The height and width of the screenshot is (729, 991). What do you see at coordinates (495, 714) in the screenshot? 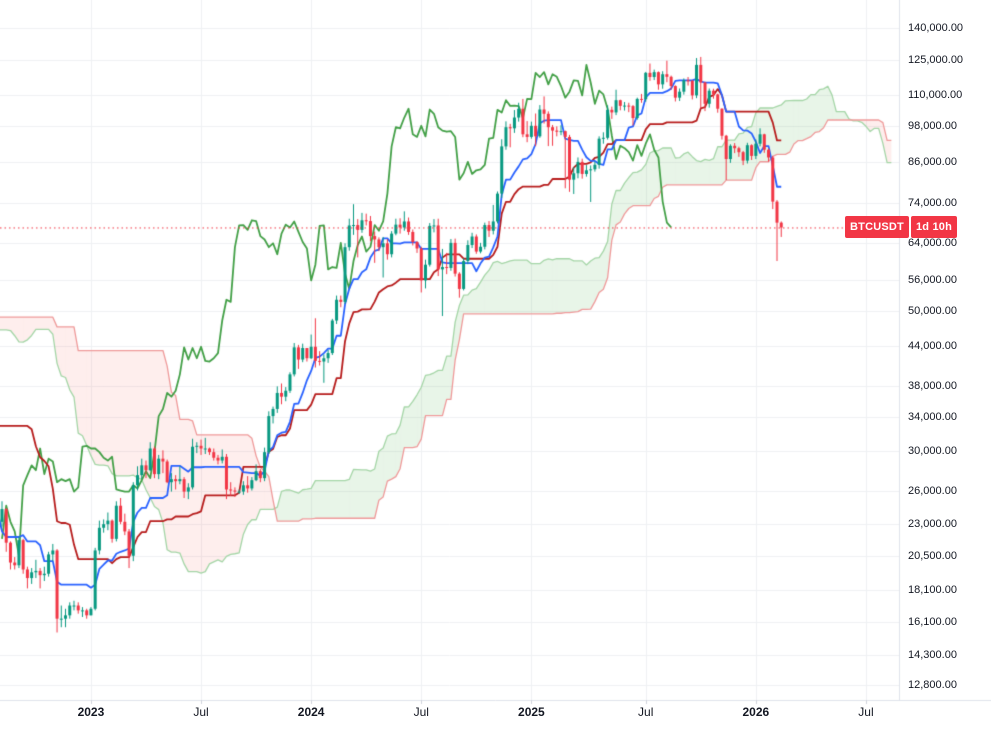
I see `time-axis: 2023 Jul 2024 Jul 2025 Jul 2026 Jul` at bounding box center [495, 714].